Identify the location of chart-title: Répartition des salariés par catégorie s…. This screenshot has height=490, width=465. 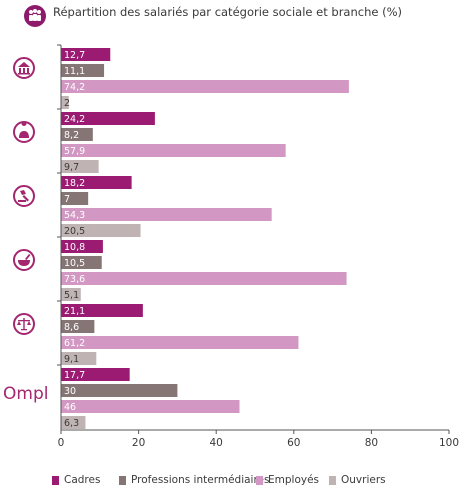
(227, 12).